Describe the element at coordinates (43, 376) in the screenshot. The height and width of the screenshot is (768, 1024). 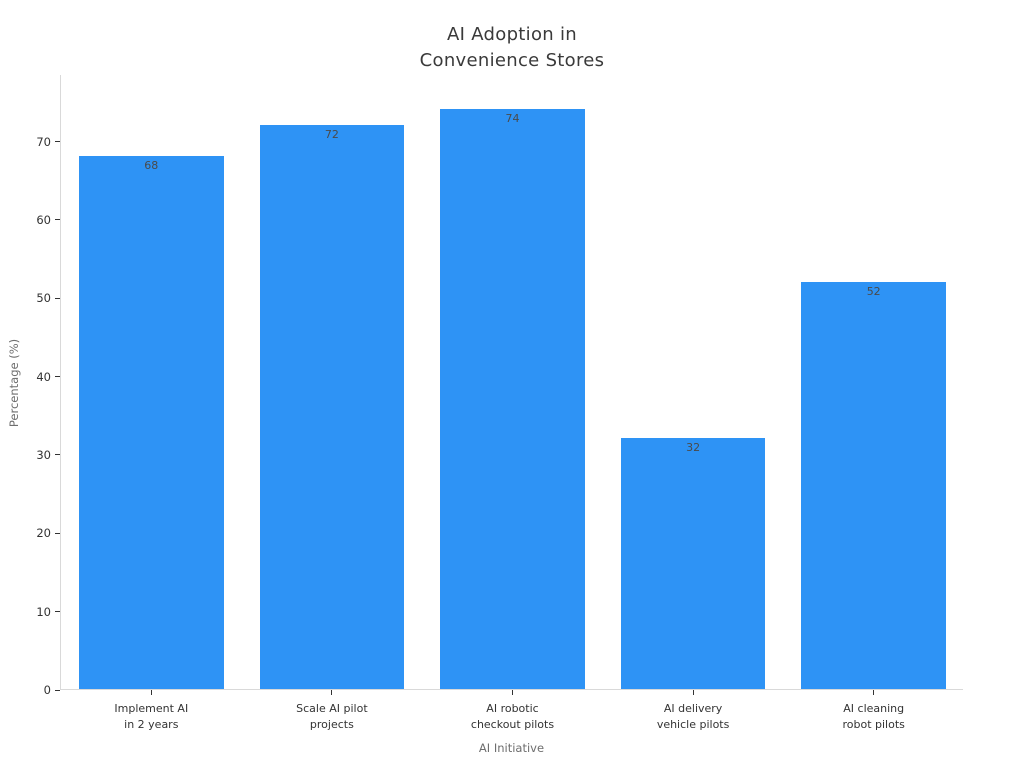
I see `y-tick-label: 40` at that location.